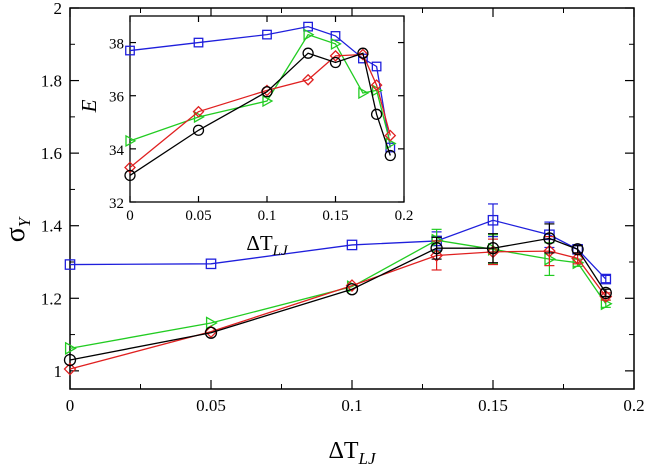 This screenshot has height=468, width=654. Describe the element at coordinates (351, 405) in the screenshot. I see `main-x-tick-label: 0.1` at that location.